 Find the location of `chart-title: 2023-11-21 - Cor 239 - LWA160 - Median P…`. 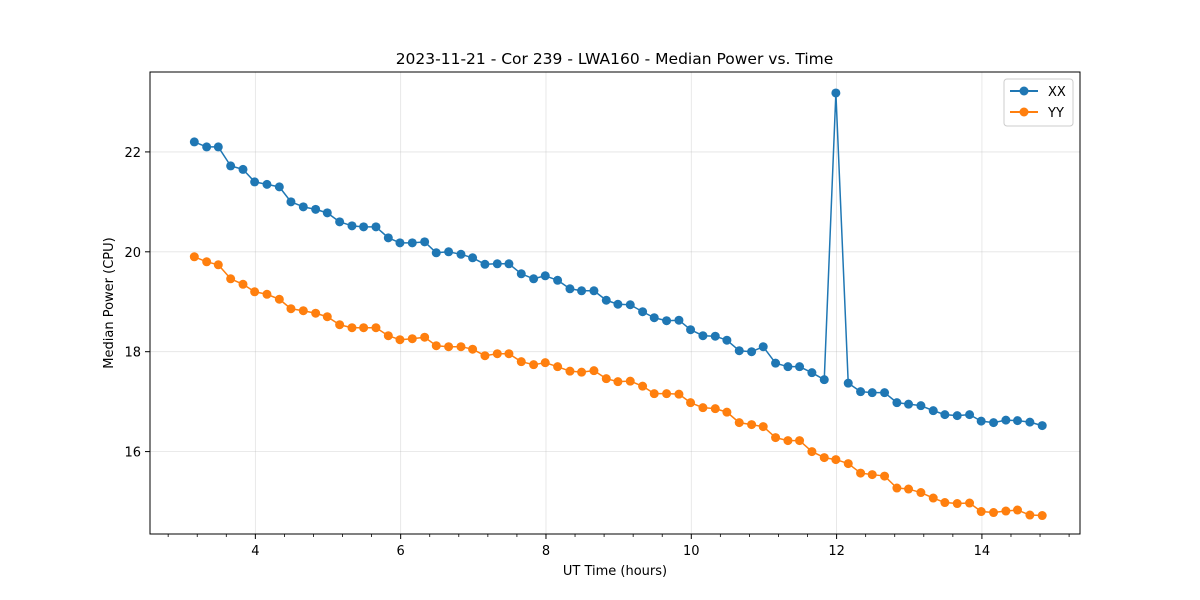

chart-title: 2023-11-21 - Cor 239 - LWA160 - Median P… is located at coordinates (615, 59).